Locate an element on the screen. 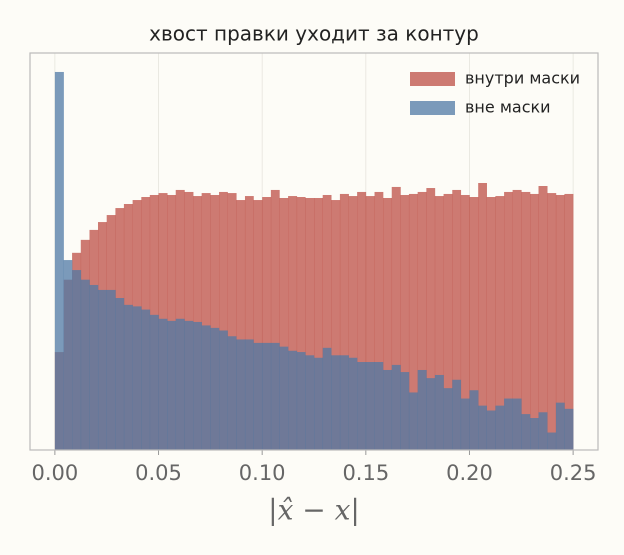 Image resolution: width=624 pixels, height=555 pixels. x-tick-label: 0.05 is located at coordinates (158, 473).